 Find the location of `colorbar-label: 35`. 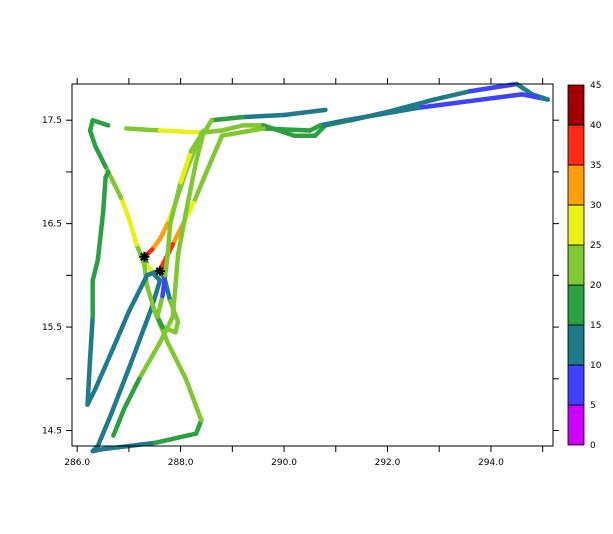

colorbar-label: 35 is located at coordinates (595, 166).